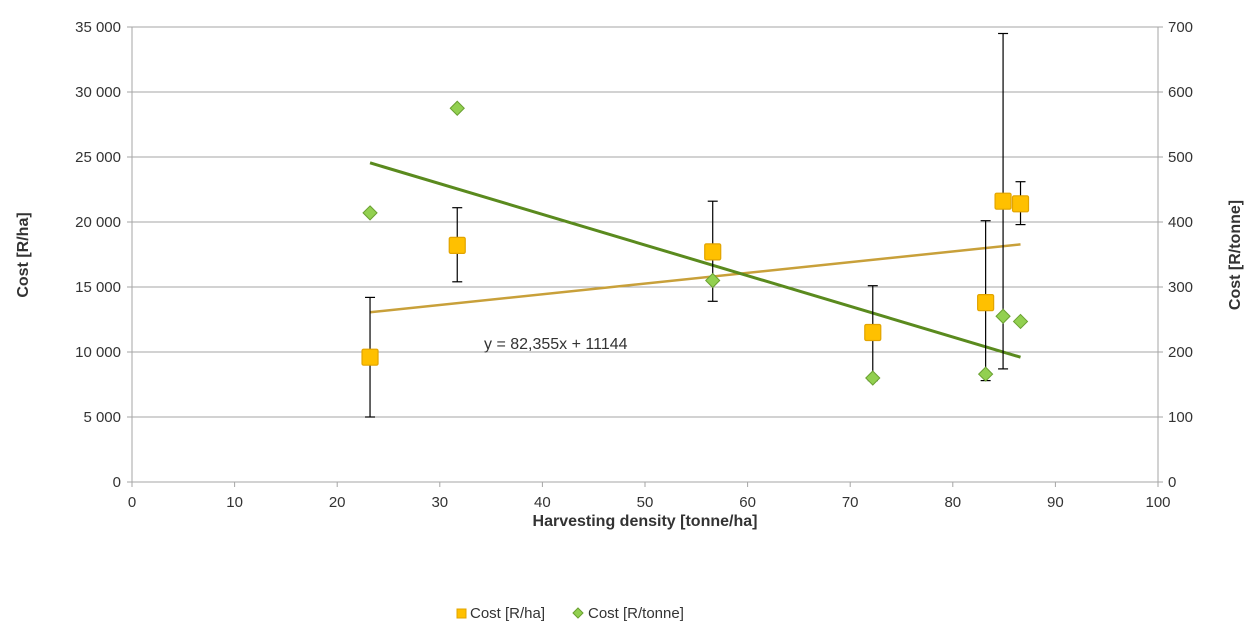 The height and width of the screenshot is (625, 1252). I want to click on y-tick-label: 0, so click(117, 482).